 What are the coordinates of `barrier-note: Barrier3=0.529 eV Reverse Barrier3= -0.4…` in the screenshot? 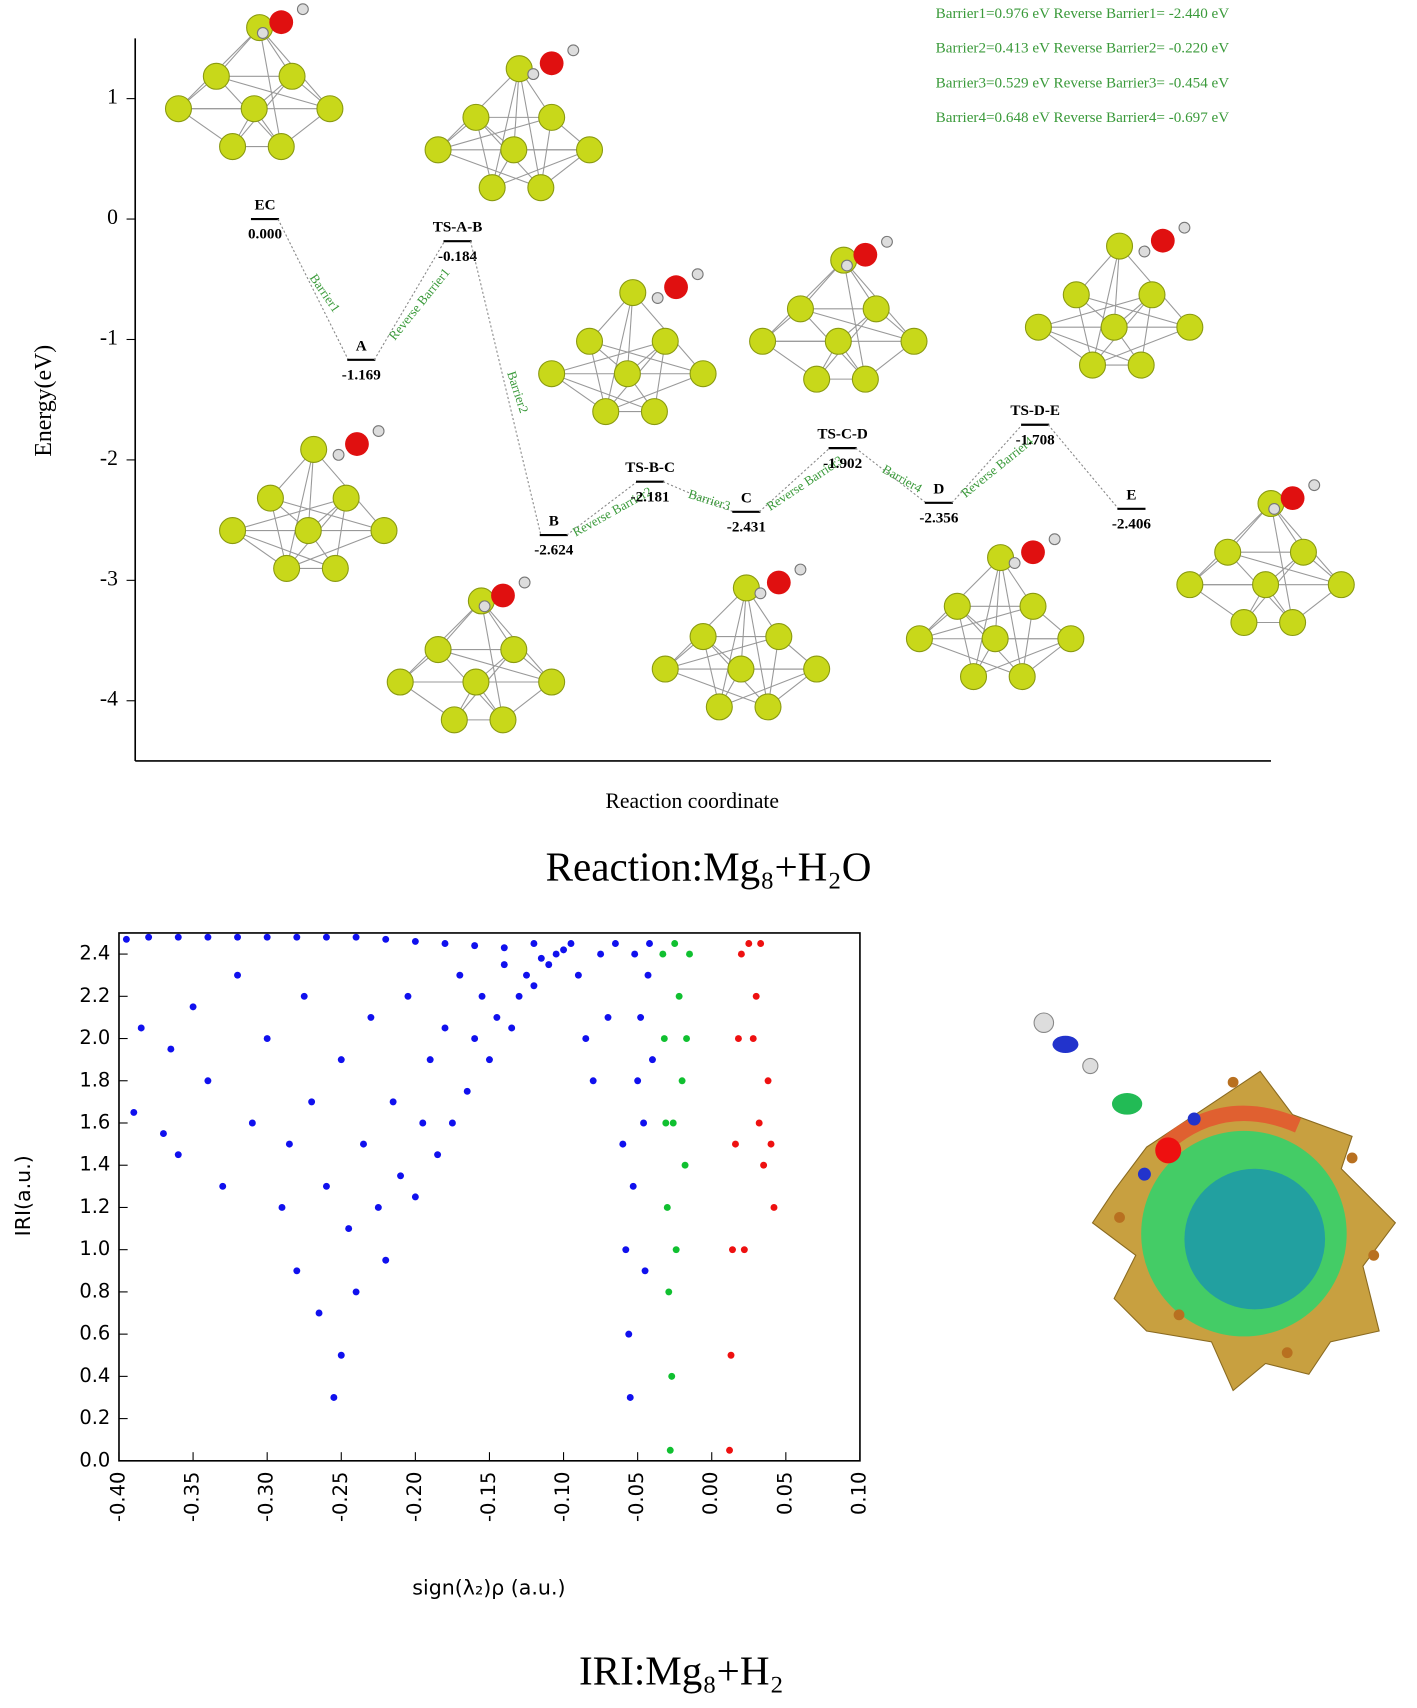 It's located at (1083, 83).